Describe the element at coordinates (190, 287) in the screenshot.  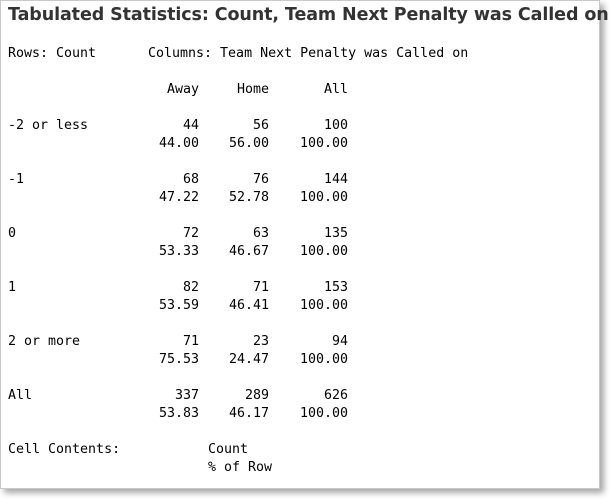
I see `count-cell: 82` at that location.